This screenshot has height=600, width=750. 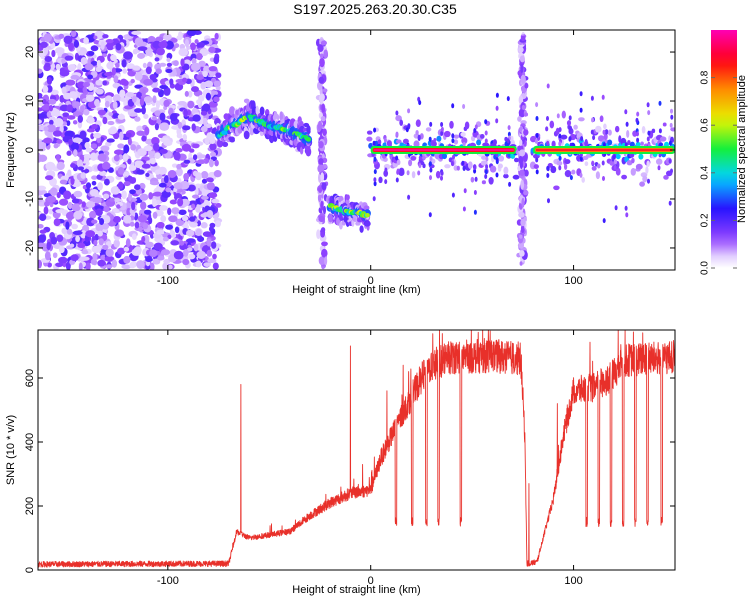 What do you see at coordinates (30, 506) in the screenshot?
I see `y-tick-label: 200` at bounding box center [30, 506].